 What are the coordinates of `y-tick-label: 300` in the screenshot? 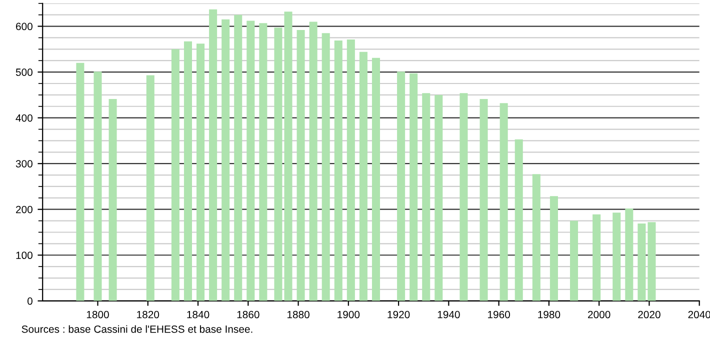 It's located at (24, 164).